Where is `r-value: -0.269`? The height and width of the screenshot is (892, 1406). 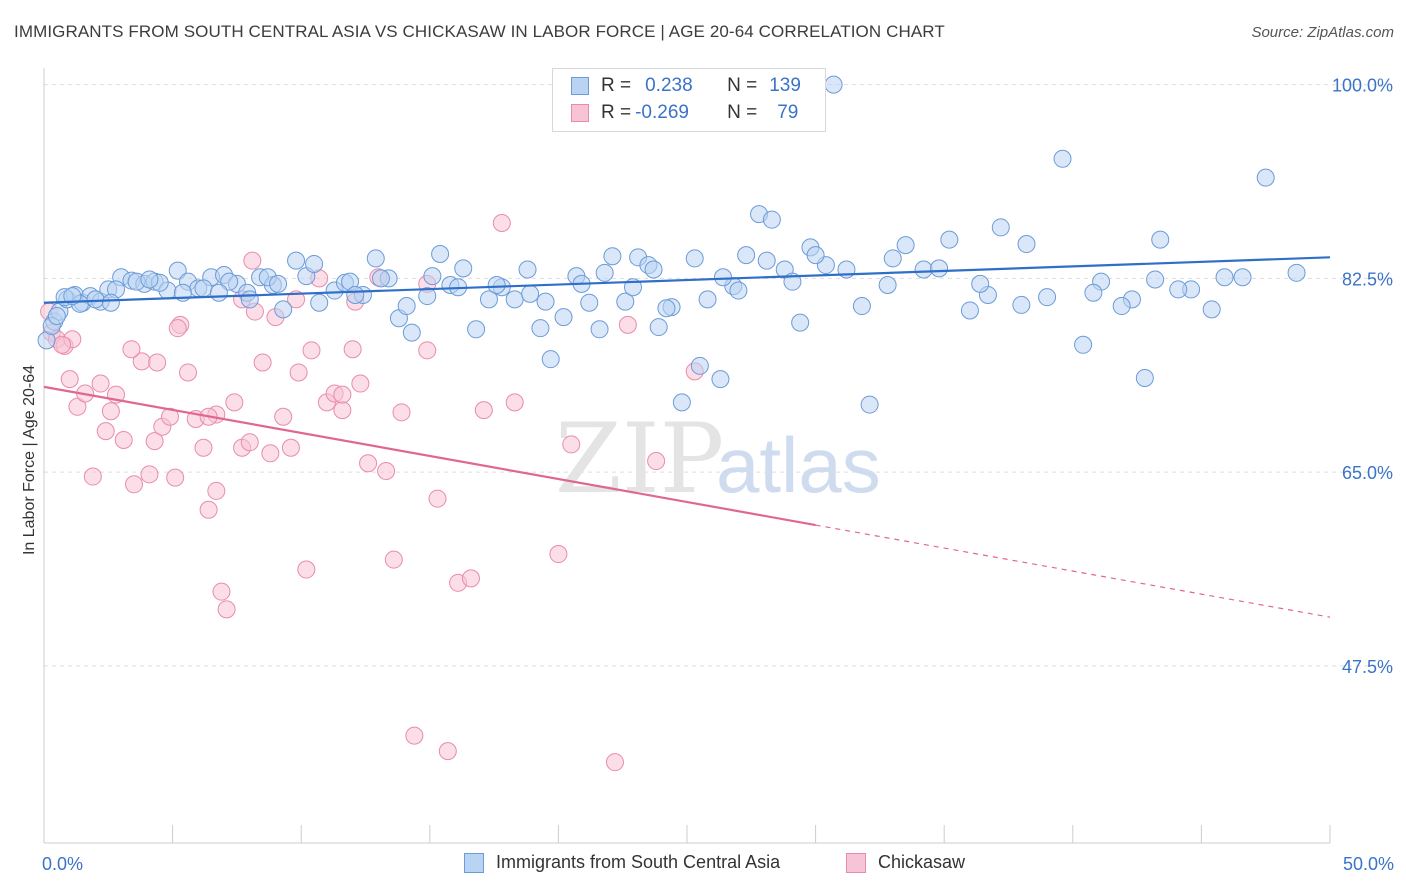 r-value: -0.269 is located at coordinates (662, 112).